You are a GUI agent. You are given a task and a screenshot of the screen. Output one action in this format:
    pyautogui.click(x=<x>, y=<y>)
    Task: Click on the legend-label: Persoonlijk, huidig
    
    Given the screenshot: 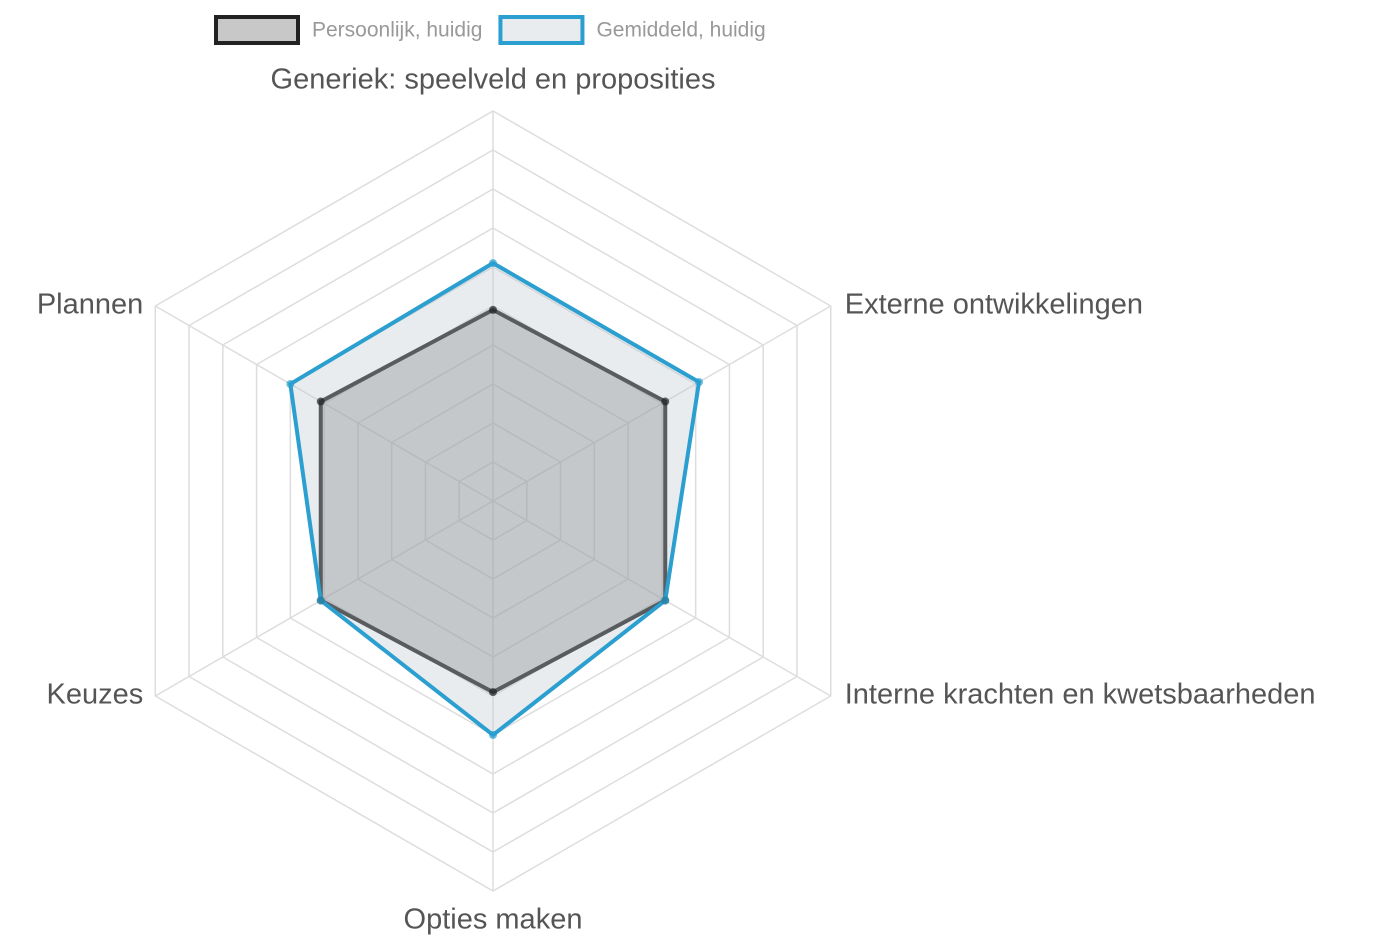 What is the action you would take?
    pyautogui.click(x=397, y=30)
    